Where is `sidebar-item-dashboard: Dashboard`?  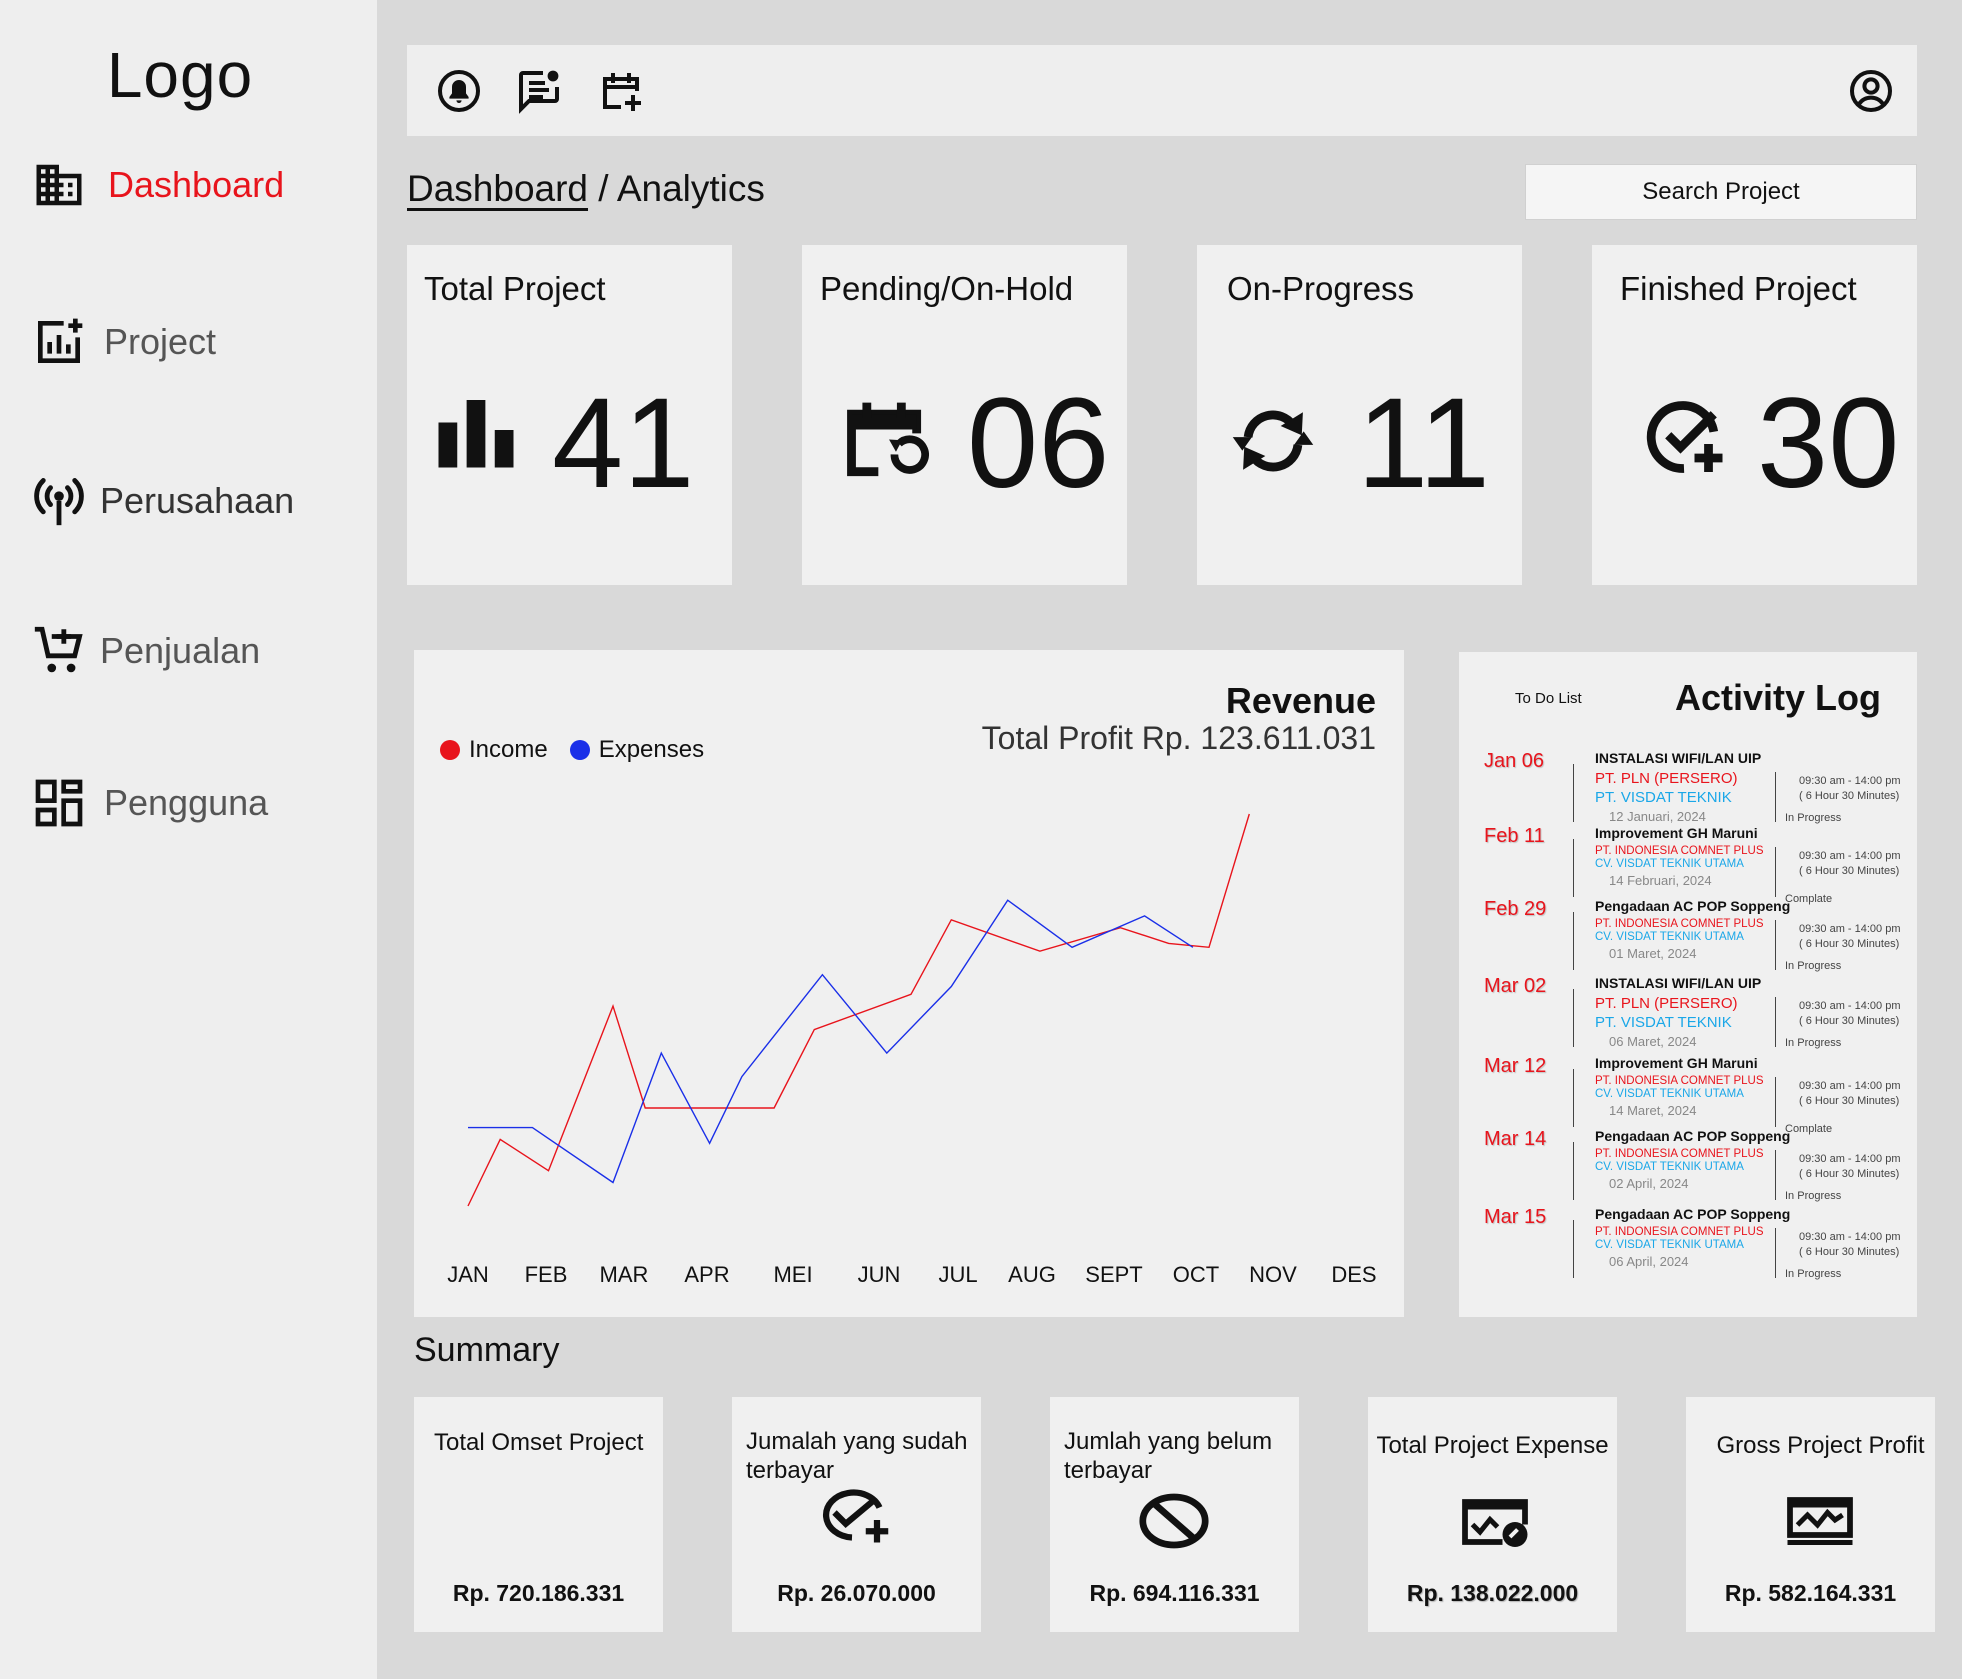
sidebar-item-dashboard: Dashboard is located at coordinates (157, 185).